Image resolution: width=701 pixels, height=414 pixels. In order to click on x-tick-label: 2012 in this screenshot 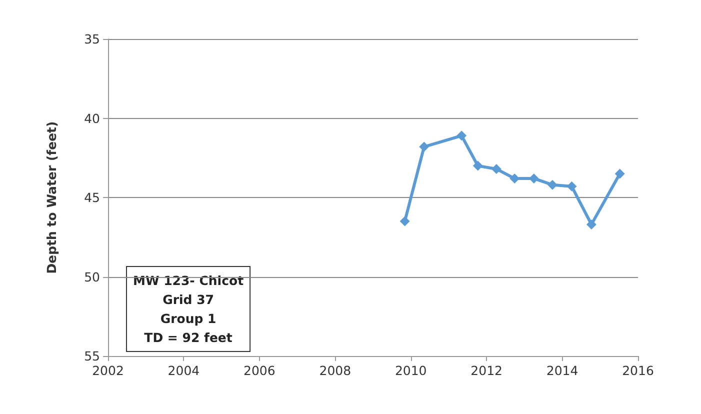, I will do `click(486, 370)`.